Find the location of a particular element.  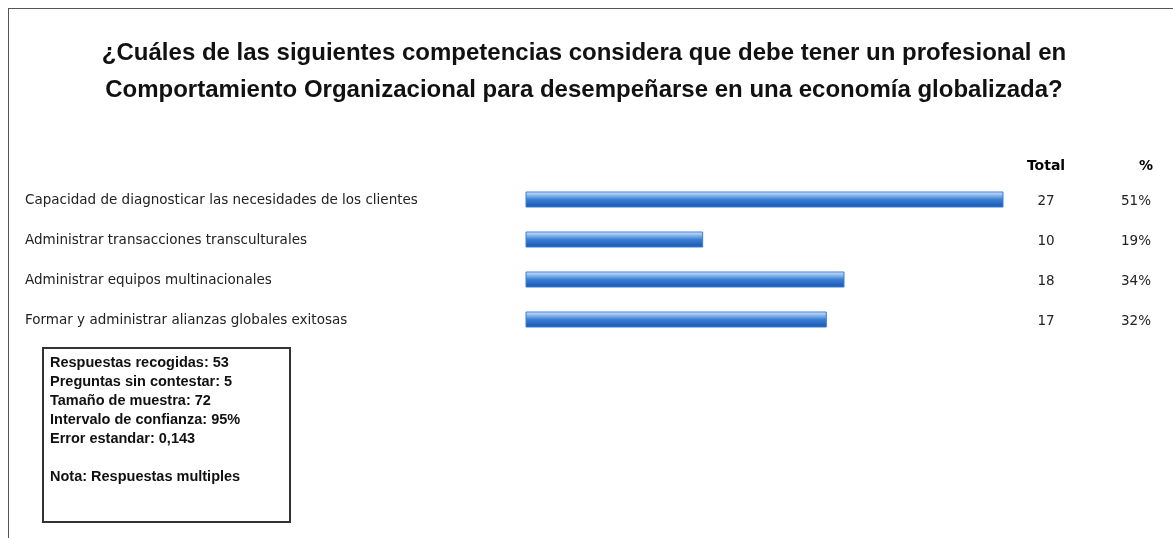

text: Total is located at coordinates (1046, 165).